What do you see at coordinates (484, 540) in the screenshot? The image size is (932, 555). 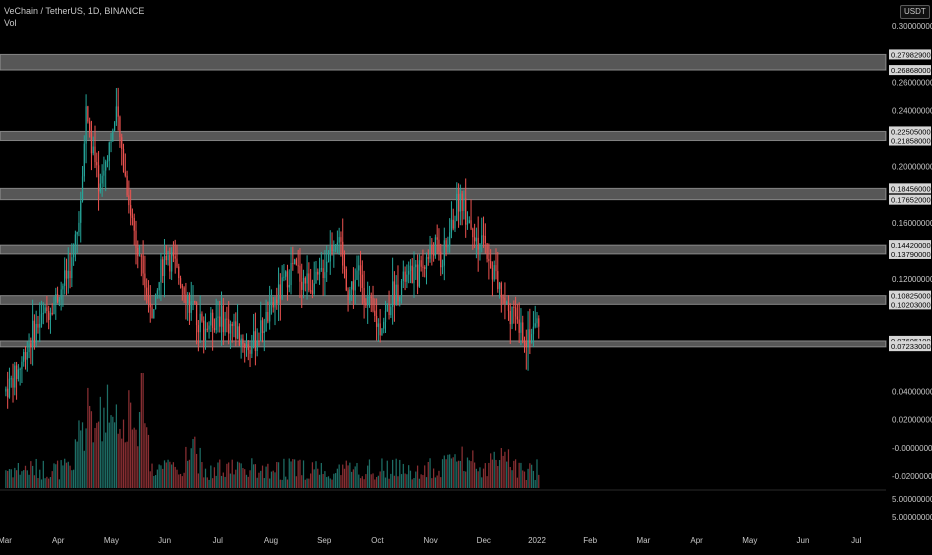 I see `time-axis-label: Dec` at bounding box center [484, 540].